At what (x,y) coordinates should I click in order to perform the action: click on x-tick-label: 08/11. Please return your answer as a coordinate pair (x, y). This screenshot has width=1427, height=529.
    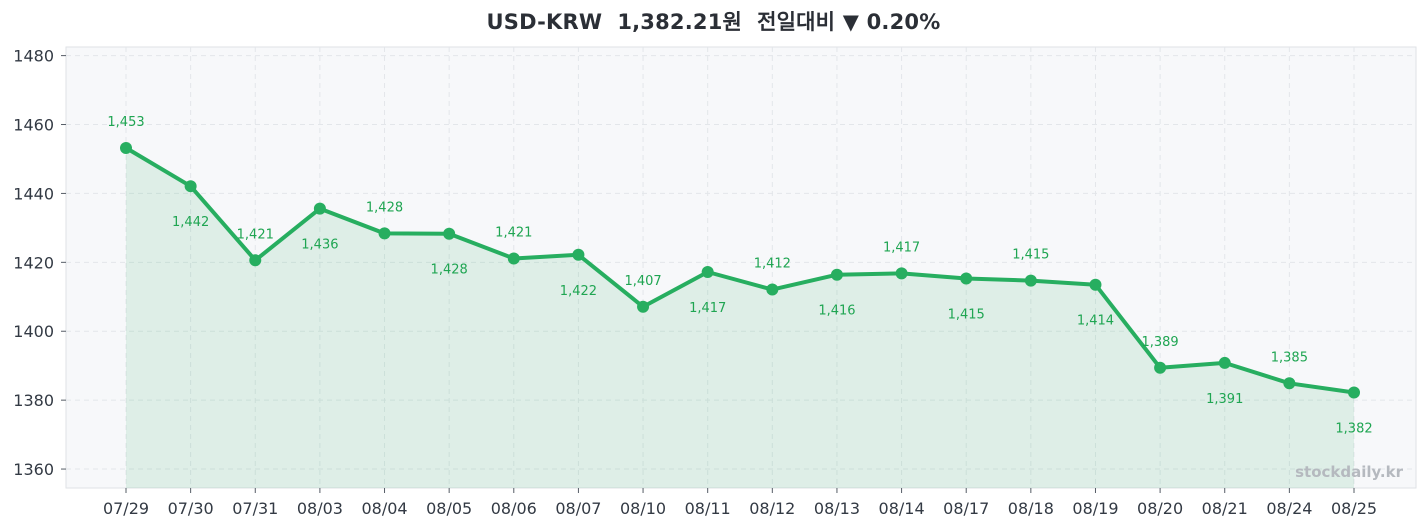
    Looking at the image, I should click on (708, 508).